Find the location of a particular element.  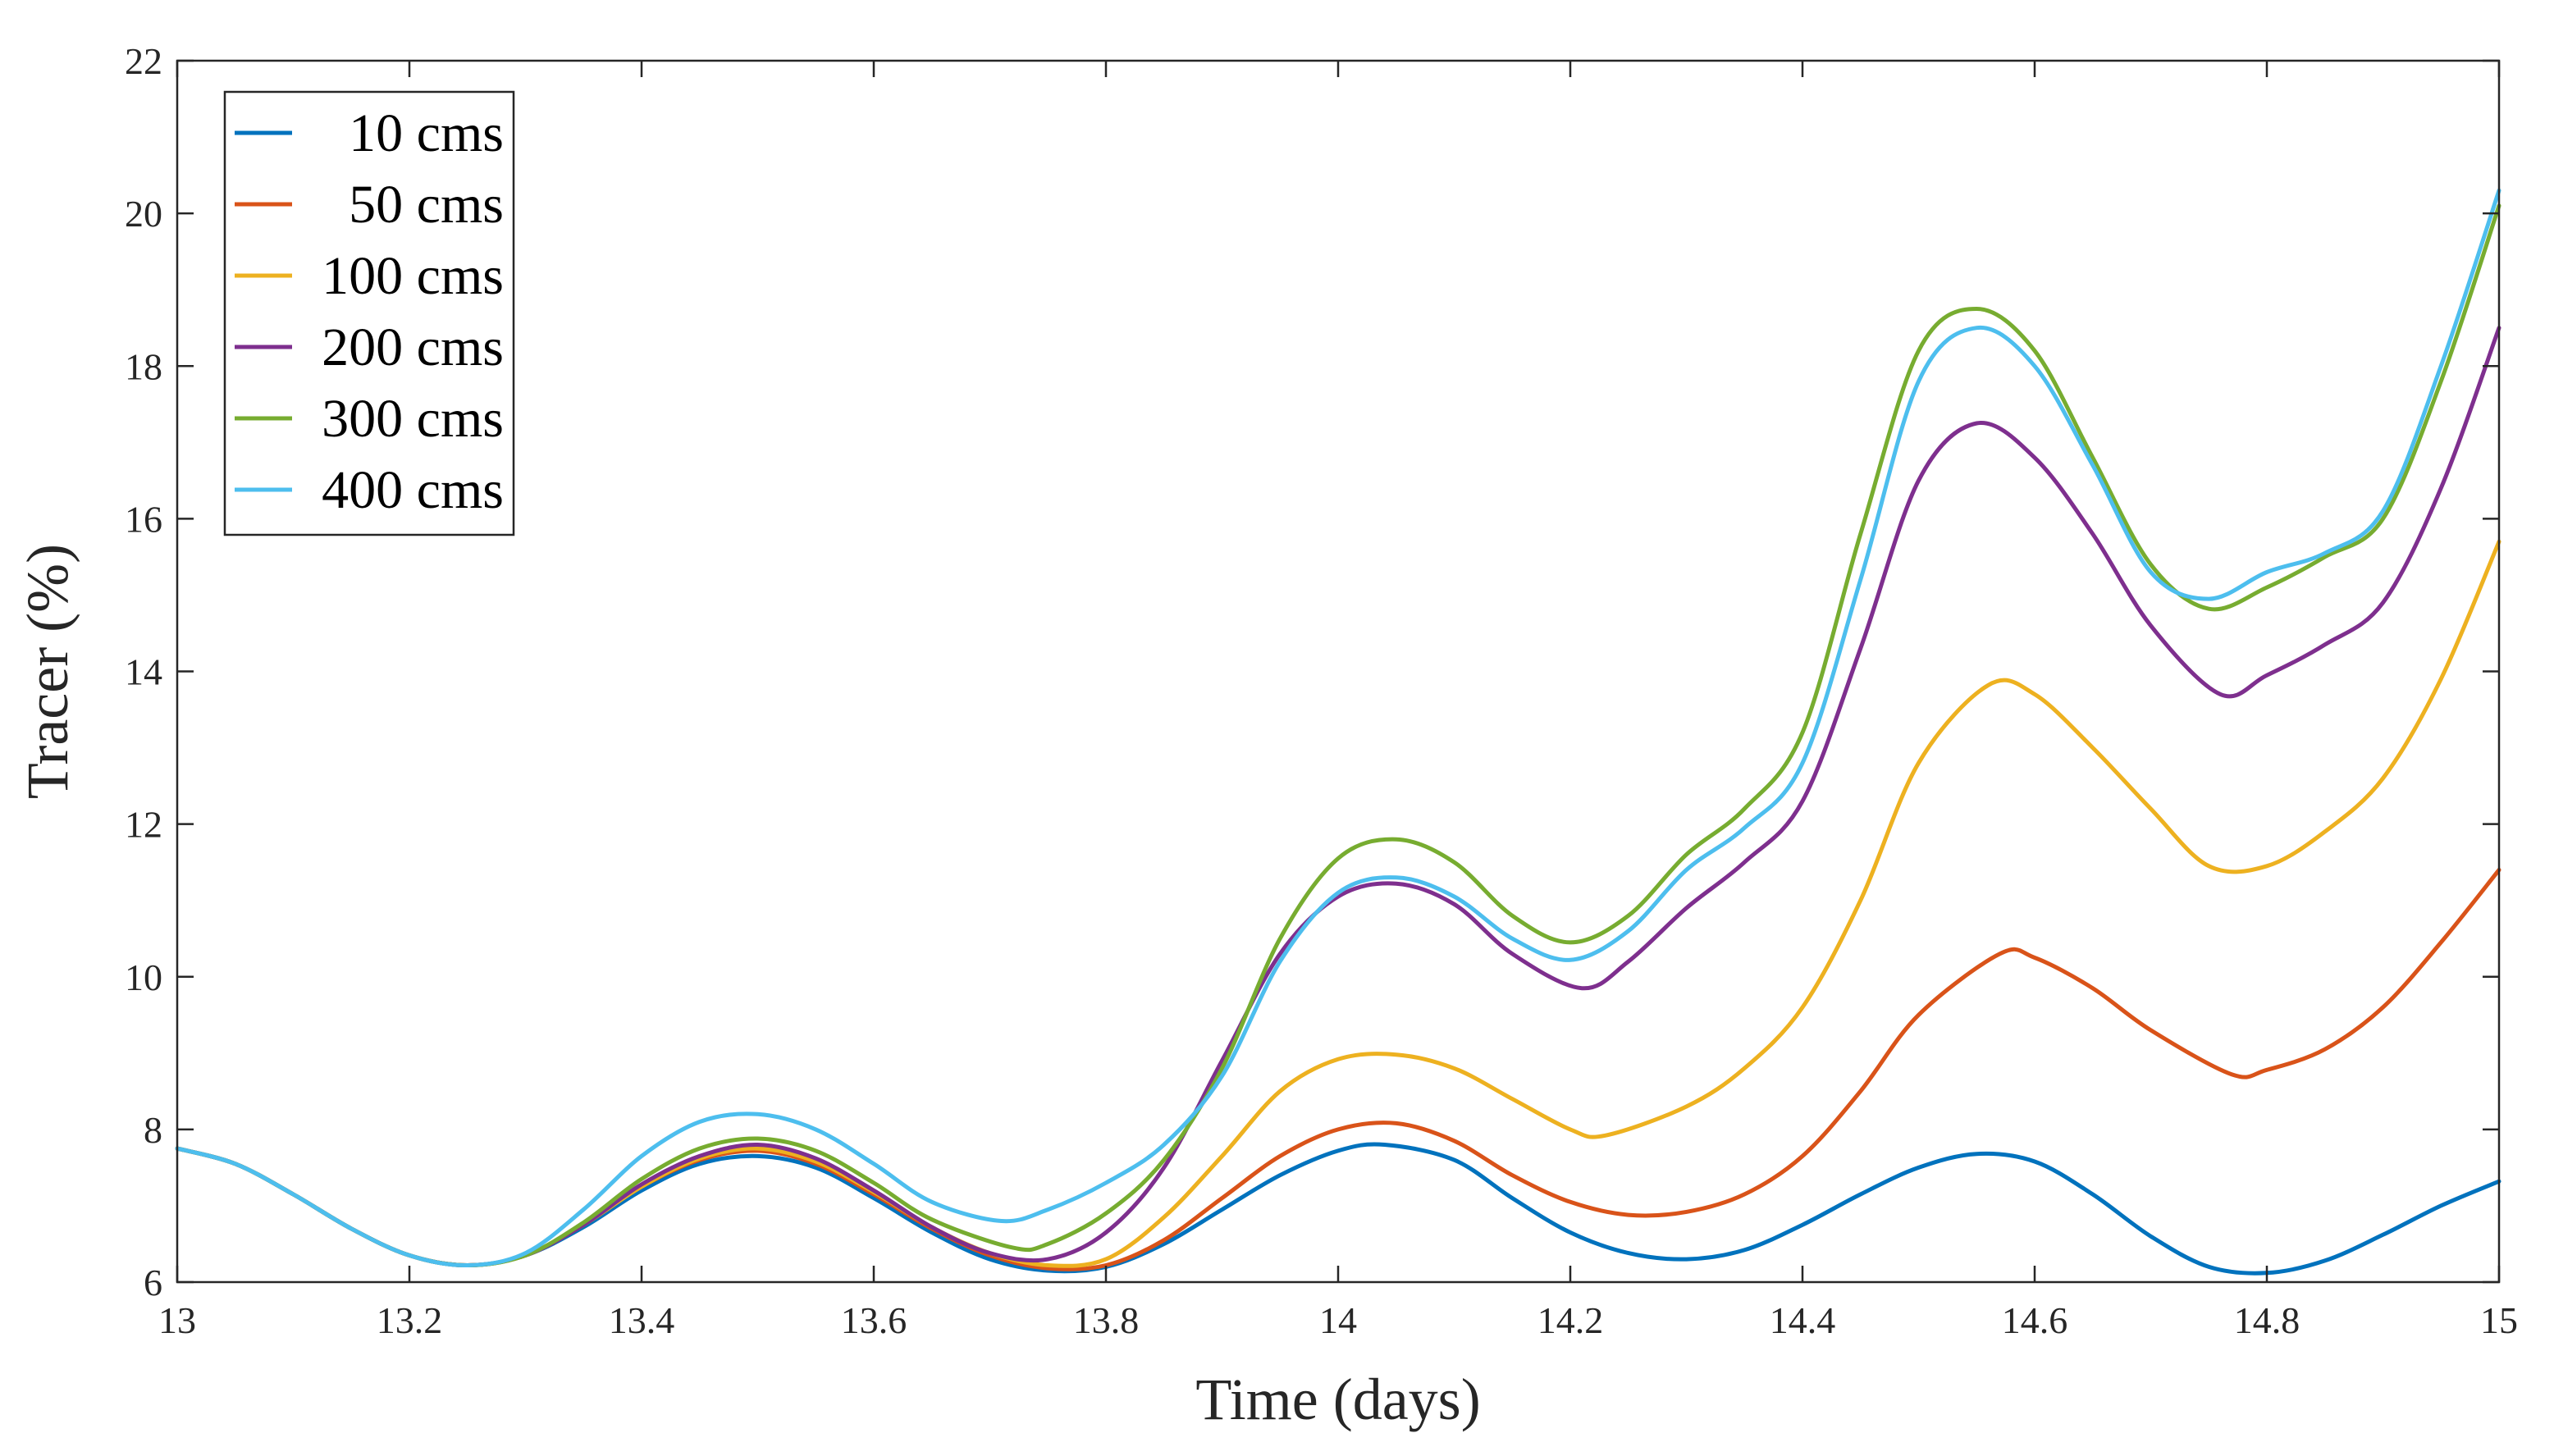

x-tick-label: 14.8 is located at coordinates (2267, 1320).